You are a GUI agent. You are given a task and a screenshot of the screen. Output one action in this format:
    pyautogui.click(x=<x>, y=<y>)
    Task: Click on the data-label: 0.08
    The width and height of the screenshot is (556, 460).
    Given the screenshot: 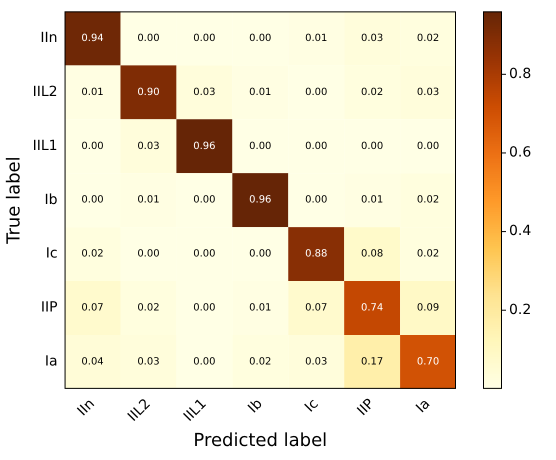 What is the action you would take?
    pyautogui.click(x=372, y=254)
    